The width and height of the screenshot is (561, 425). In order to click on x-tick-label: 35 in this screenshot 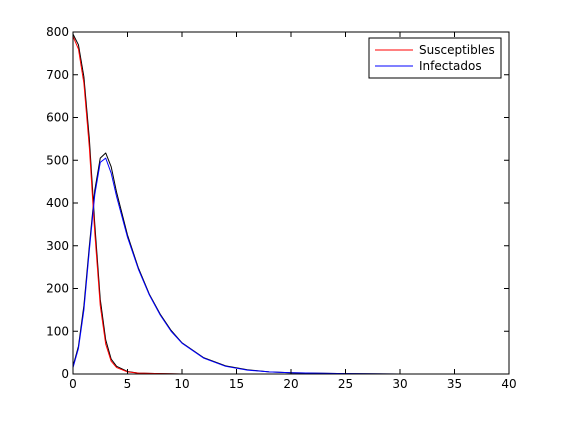, I will do `click(454, 384)`.